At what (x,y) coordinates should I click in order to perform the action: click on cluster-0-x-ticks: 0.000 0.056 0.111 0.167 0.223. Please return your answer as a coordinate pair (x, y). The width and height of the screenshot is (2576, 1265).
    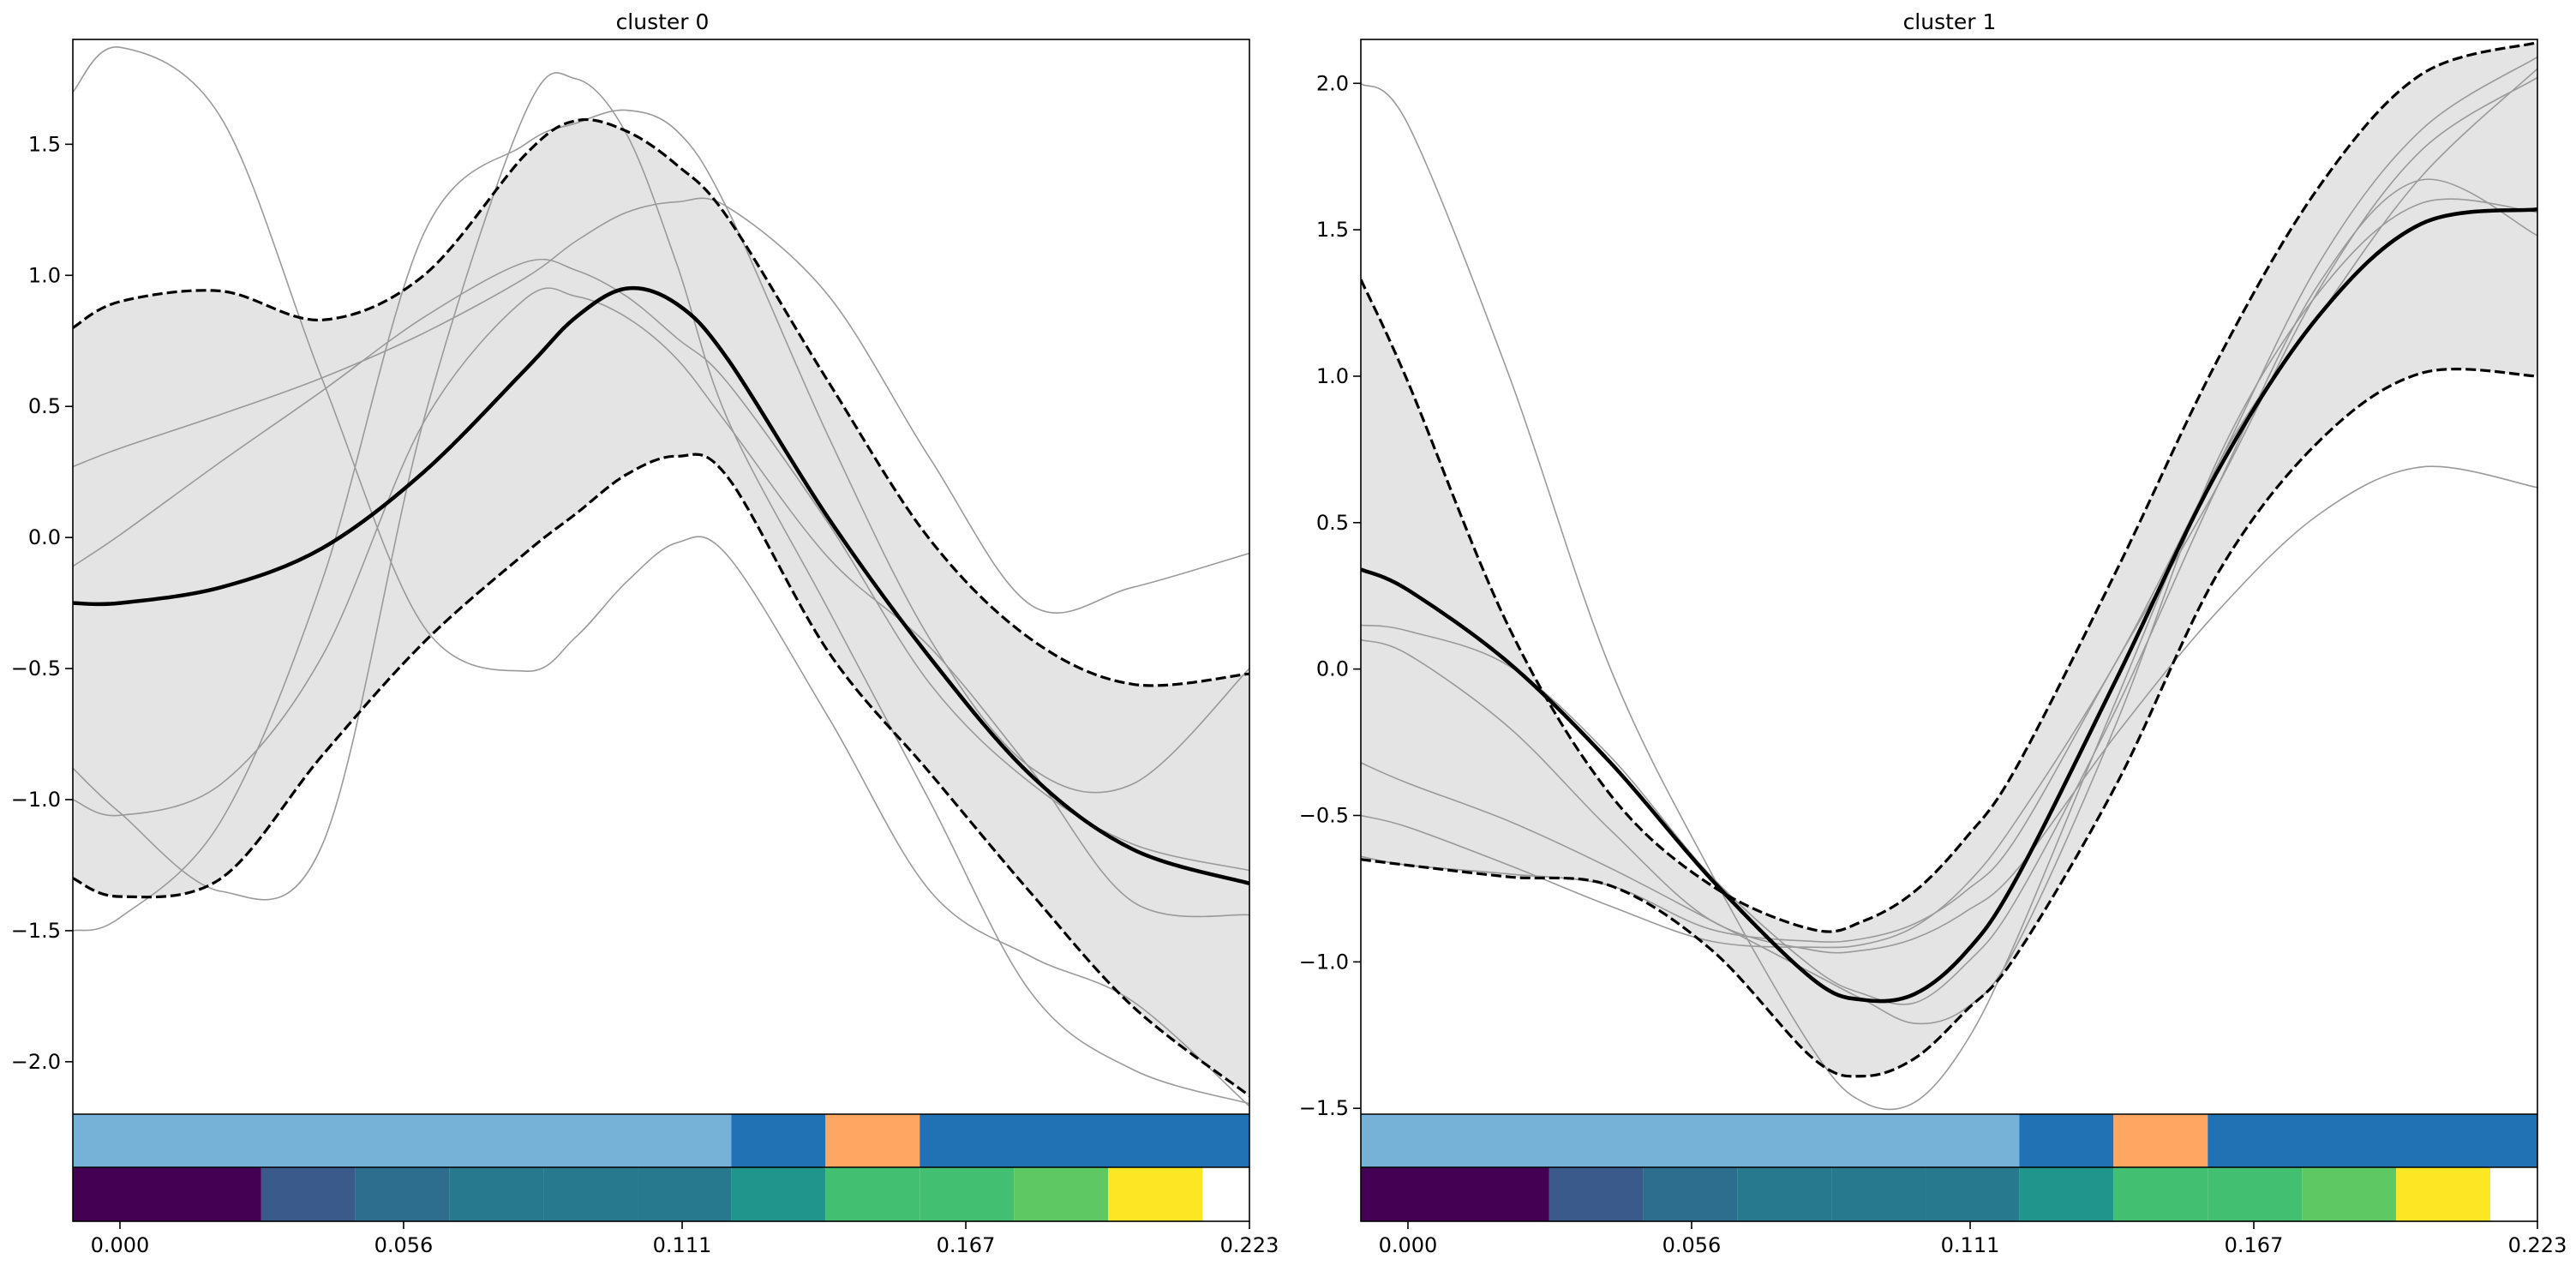
    Looking at the image, I should click on (685, 1239).